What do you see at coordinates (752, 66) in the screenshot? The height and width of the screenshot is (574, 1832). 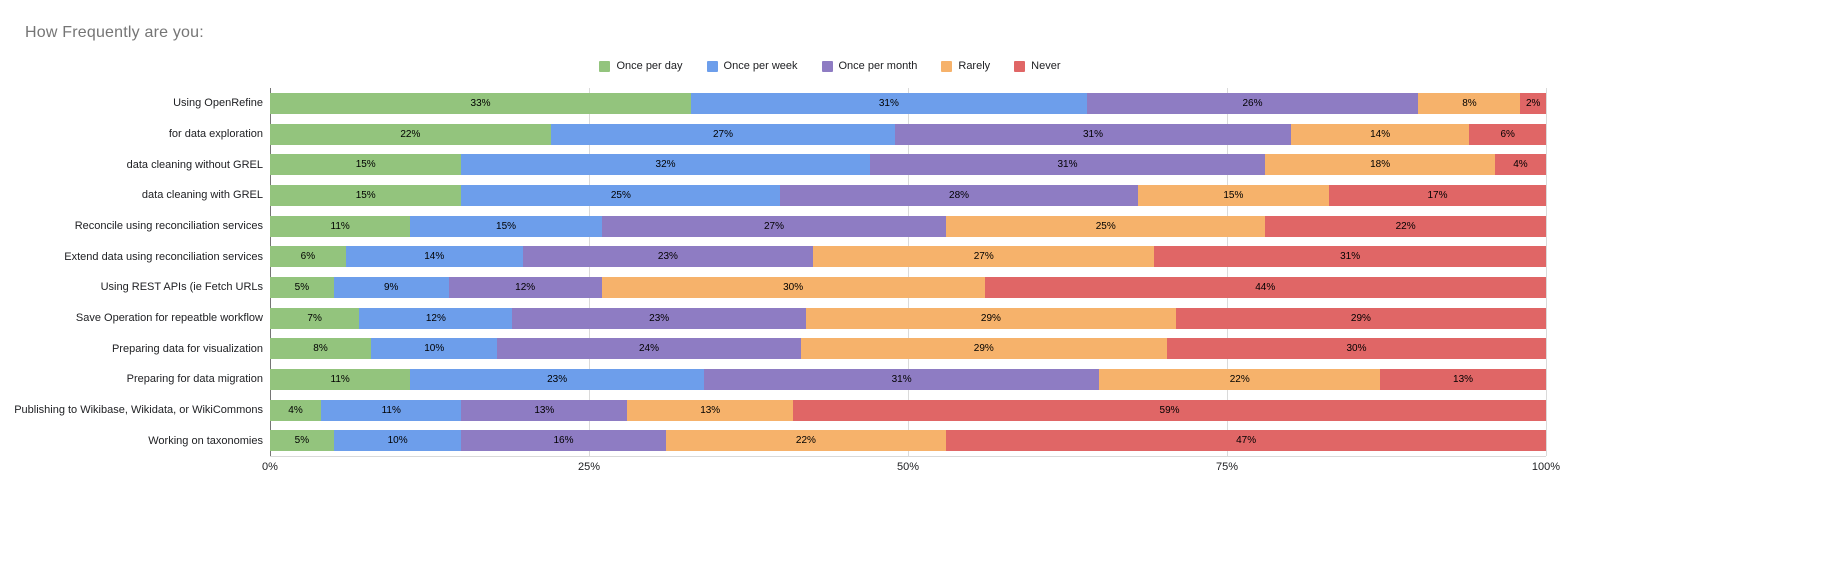 I see `legend-item: Once per week` at bounding box center [752, 66].